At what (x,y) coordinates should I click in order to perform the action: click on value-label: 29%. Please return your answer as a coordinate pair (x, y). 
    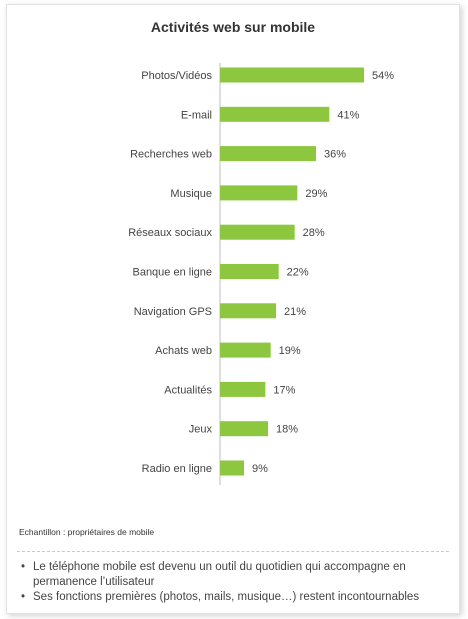
    Looking at the image, I should click on (316, 194).